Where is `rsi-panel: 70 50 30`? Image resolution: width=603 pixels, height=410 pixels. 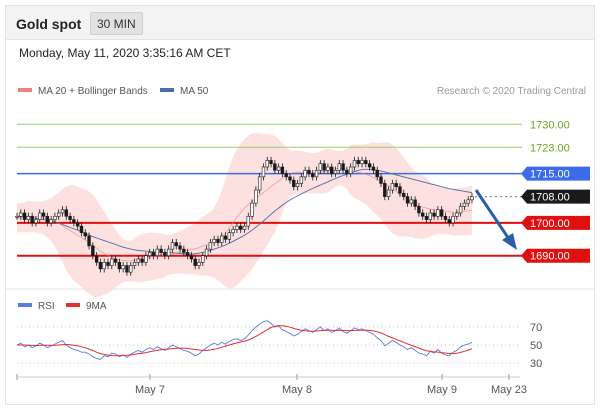 rsi-panel: 70 50 30 is located at coordinates (279, 345).